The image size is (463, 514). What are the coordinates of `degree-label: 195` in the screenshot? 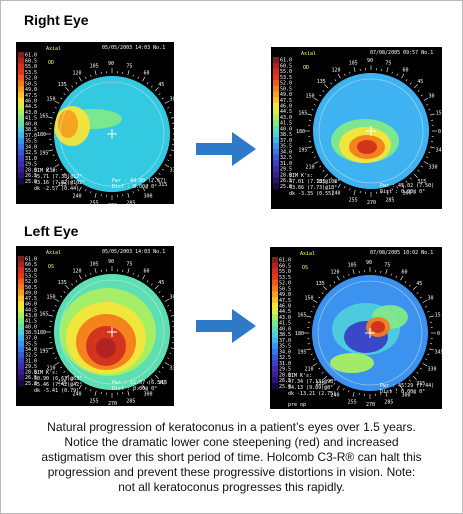 It's located at (43, 153).